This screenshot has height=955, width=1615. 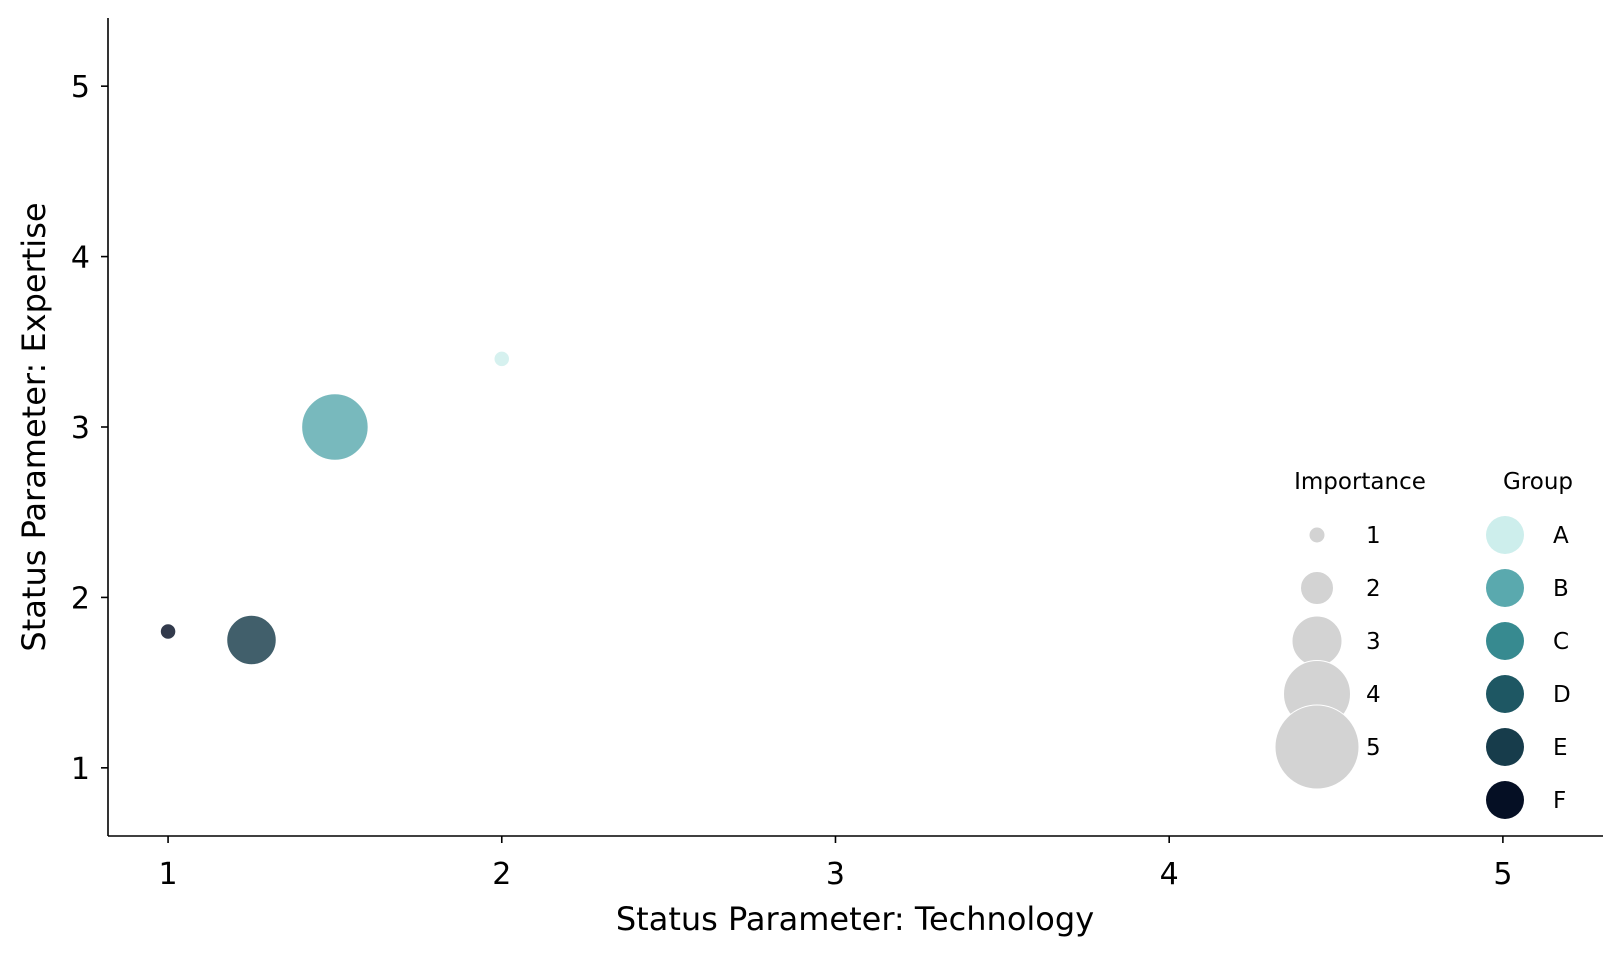 I want to click on size-legend-label: 1, so click(x=1373, y=536).